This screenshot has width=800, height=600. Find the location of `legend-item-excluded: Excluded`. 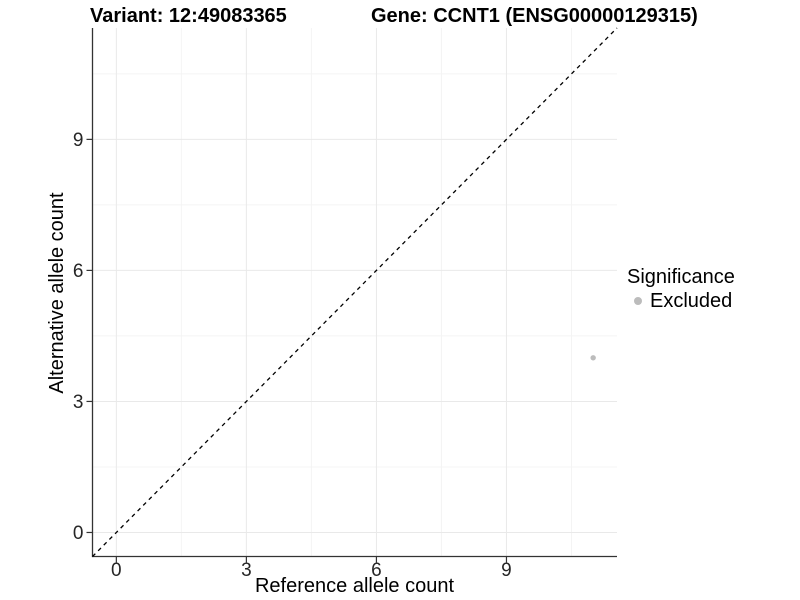

legend-item-excluded: Excluded is located at coordinates (681, 301).